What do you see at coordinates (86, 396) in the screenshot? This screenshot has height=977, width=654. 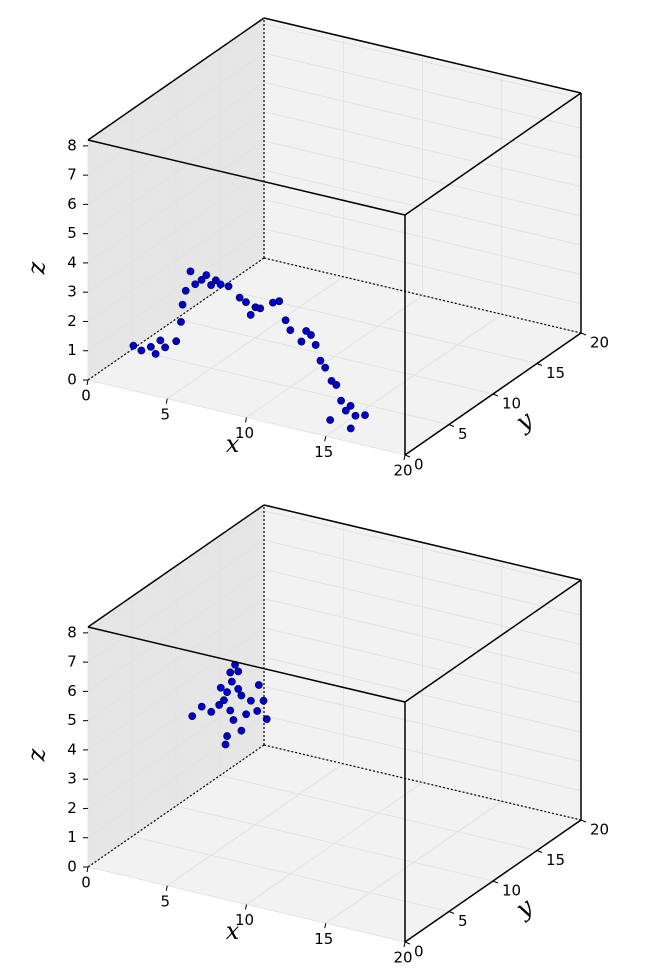 I see `x-tick-label: 0` at bounding box center [86, 396].